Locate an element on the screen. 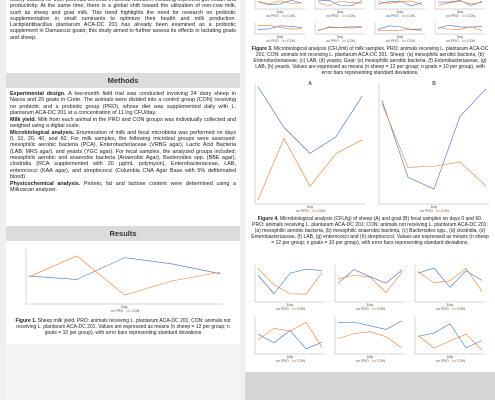  paragraph-lead: Experimental design. is located at coordinates (38, 94).